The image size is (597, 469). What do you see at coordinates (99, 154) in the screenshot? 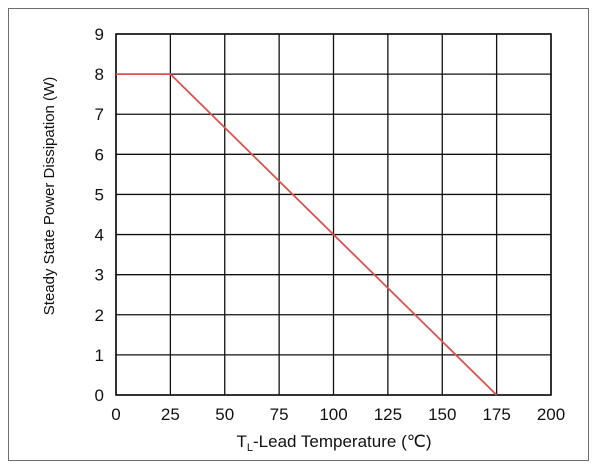
I see `y-tick-label-6: 6` at bounding box center [99, 154].